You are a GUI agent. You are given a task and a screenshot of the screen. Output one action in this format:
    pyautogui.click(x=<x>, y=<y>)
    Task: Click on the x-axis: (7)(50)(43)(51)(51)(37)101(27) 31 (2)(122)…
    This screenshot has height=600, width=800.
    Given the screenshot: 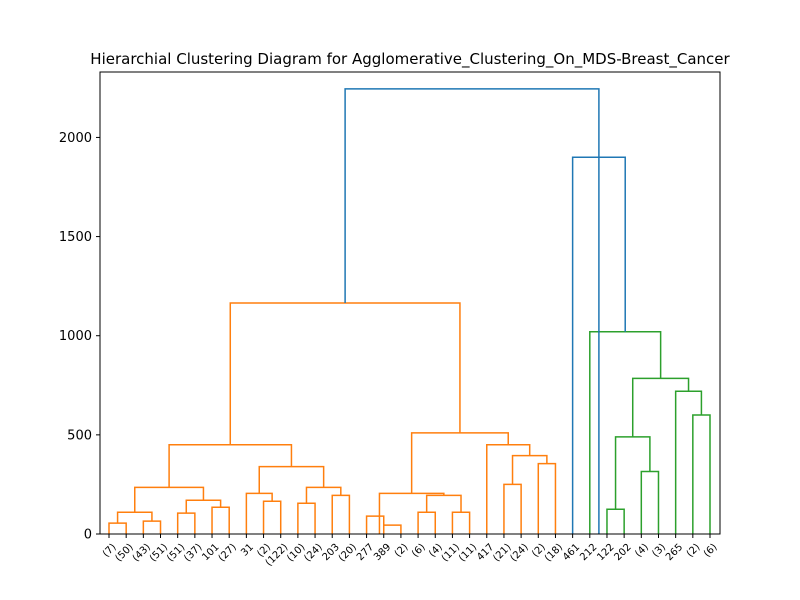 What is the action you would take?
    pyautogui.click(x=410, y=551)
    